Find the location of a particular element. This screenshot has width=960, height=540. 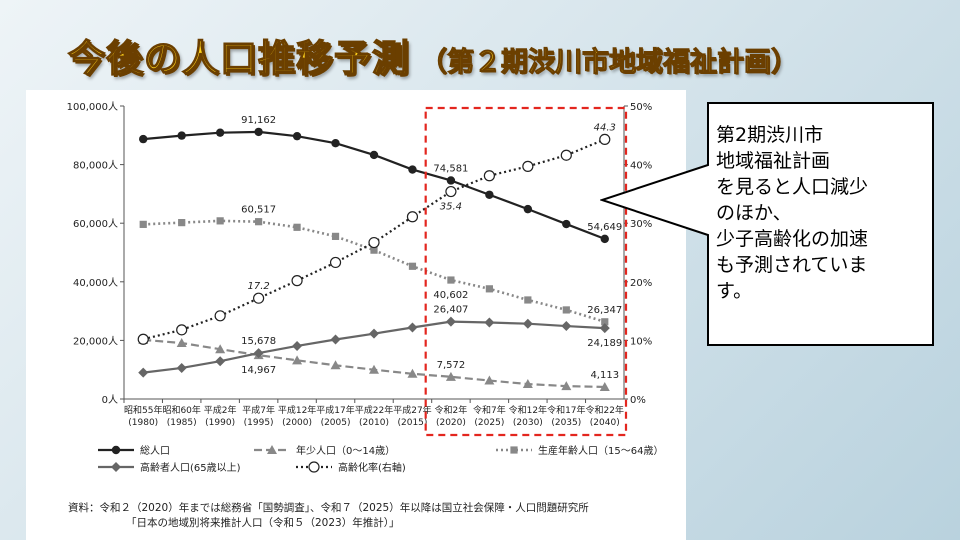

legend-label: 生産年齢人口（15～64歳） is located at coordinates (600, 450).